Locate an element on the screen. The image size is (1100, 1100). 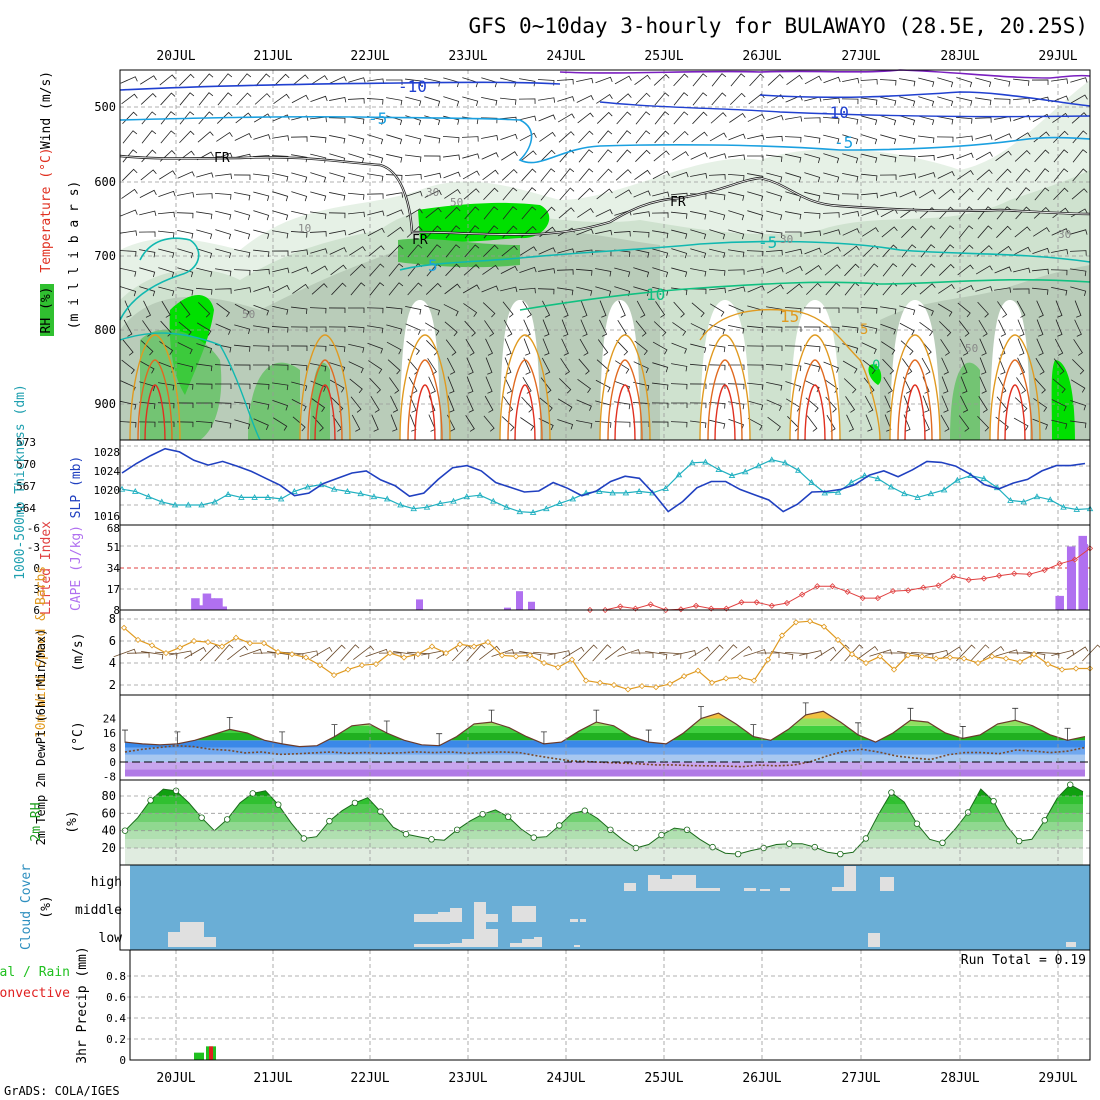
dry-column is located at coordinates (915, 370).